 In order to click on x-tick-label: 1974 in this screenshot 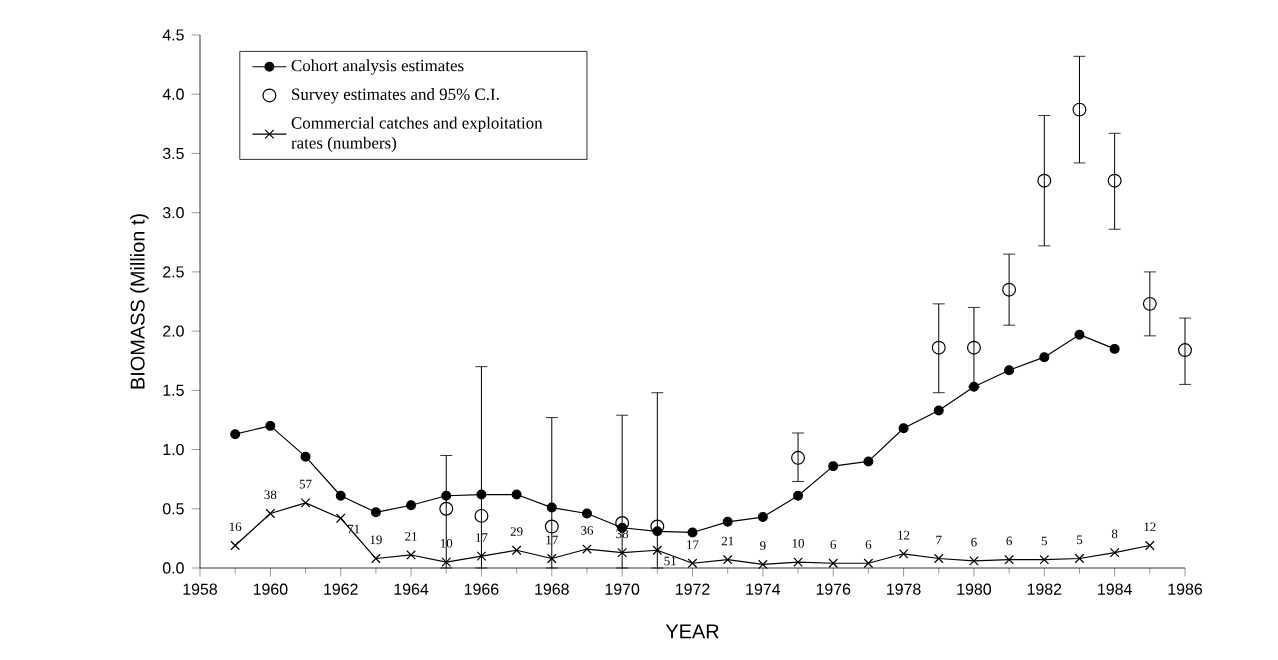, I will do `click(763, 589)`.